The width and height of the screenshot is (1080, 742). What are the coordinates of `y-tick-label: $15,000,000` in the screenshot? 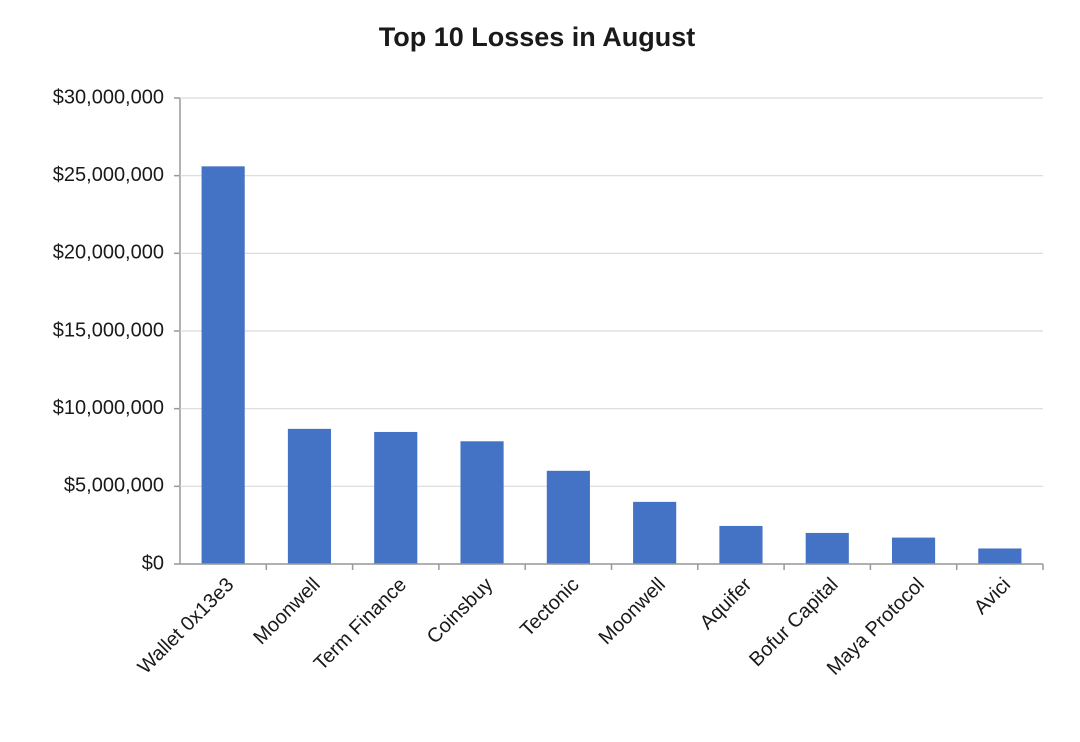 It's located at (108, 330).